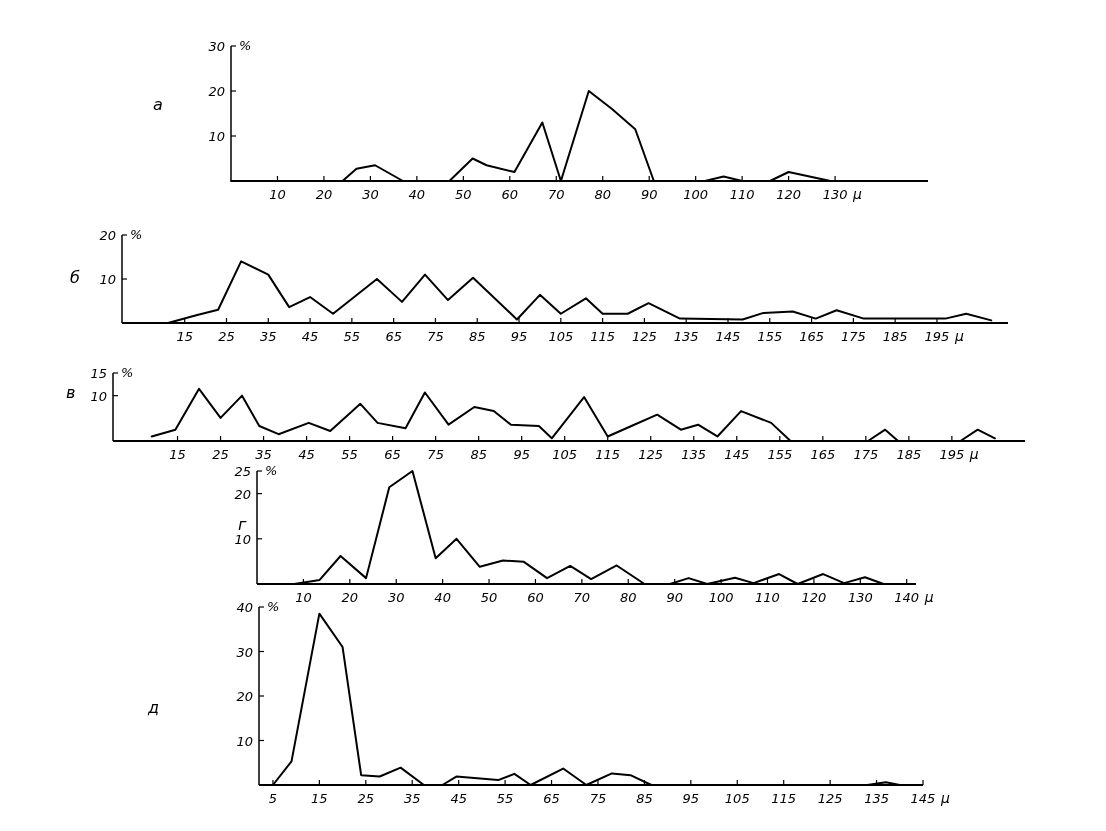 This screenshot has height=831, width=1106. I want to click on y-tick-label: 25, so click(242, 471).